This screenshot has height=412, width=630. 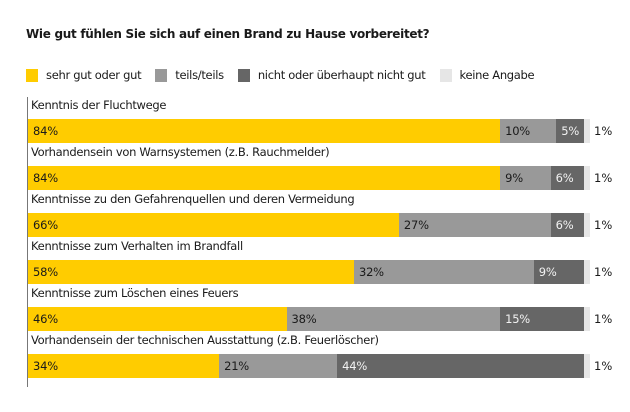 What do you see at coordinates (45, 366) in the screenshot?
I see `data-label: 34%` at bounding box center [45, 366].